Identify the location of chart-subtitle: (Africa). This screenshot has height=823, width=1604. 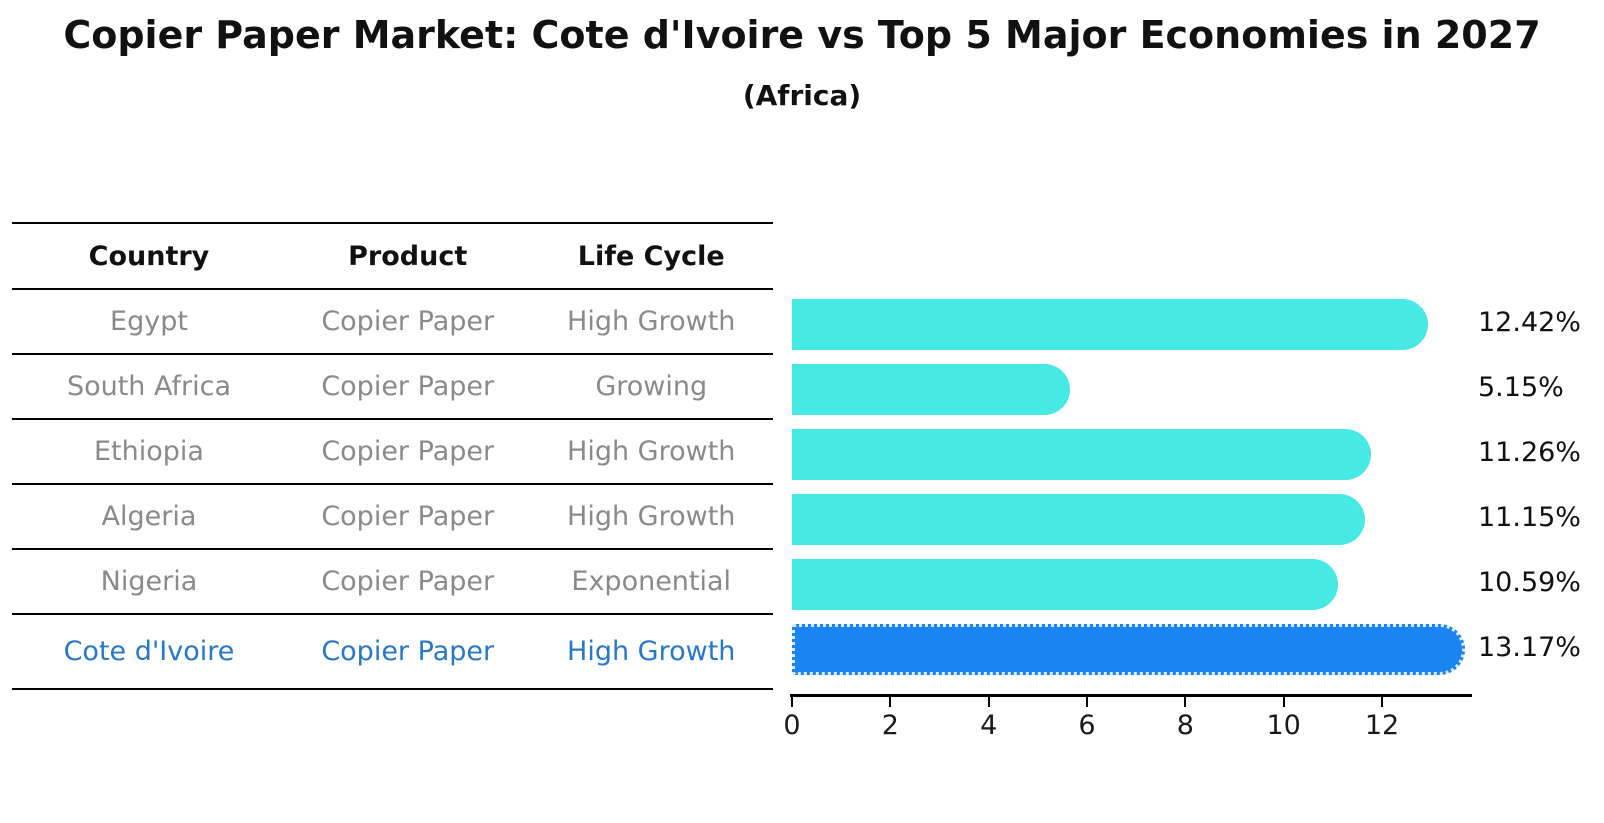
(802, 95).